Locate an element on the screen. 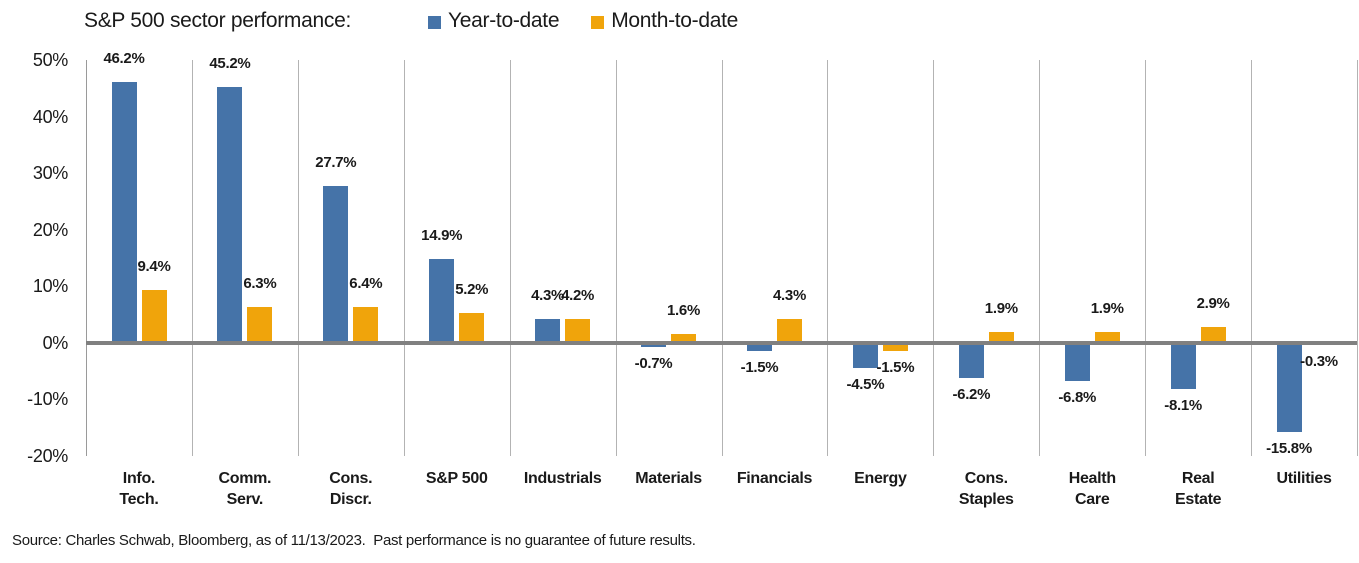  value-label: 45.2% is located at coordinates (230, 64).